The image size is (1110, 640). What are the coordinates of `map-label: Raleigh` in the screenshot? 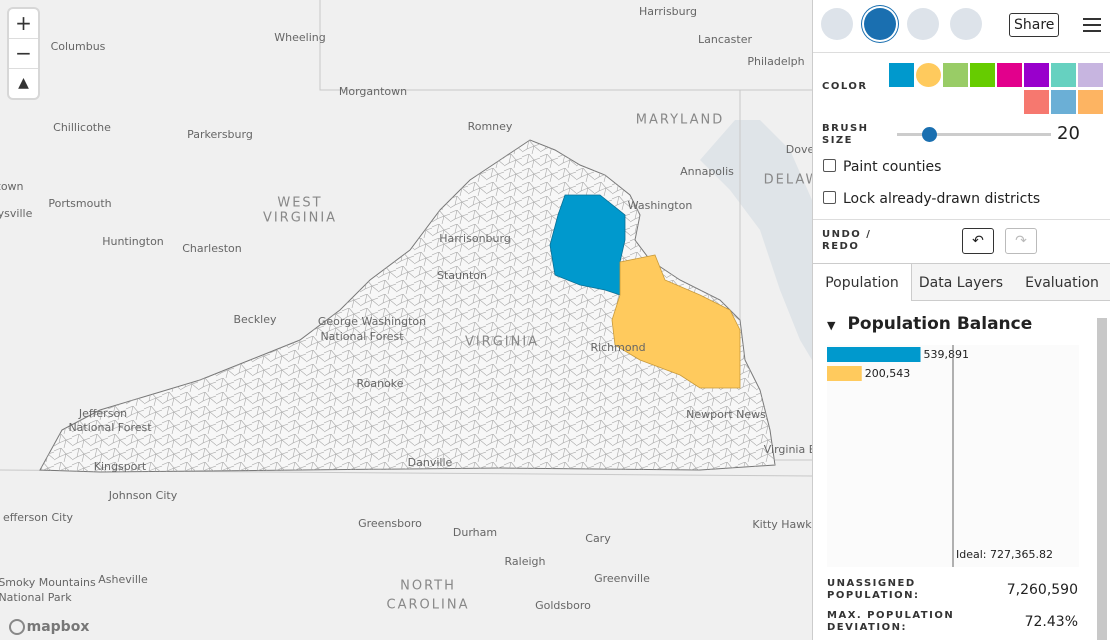 It's located at (525, 561).